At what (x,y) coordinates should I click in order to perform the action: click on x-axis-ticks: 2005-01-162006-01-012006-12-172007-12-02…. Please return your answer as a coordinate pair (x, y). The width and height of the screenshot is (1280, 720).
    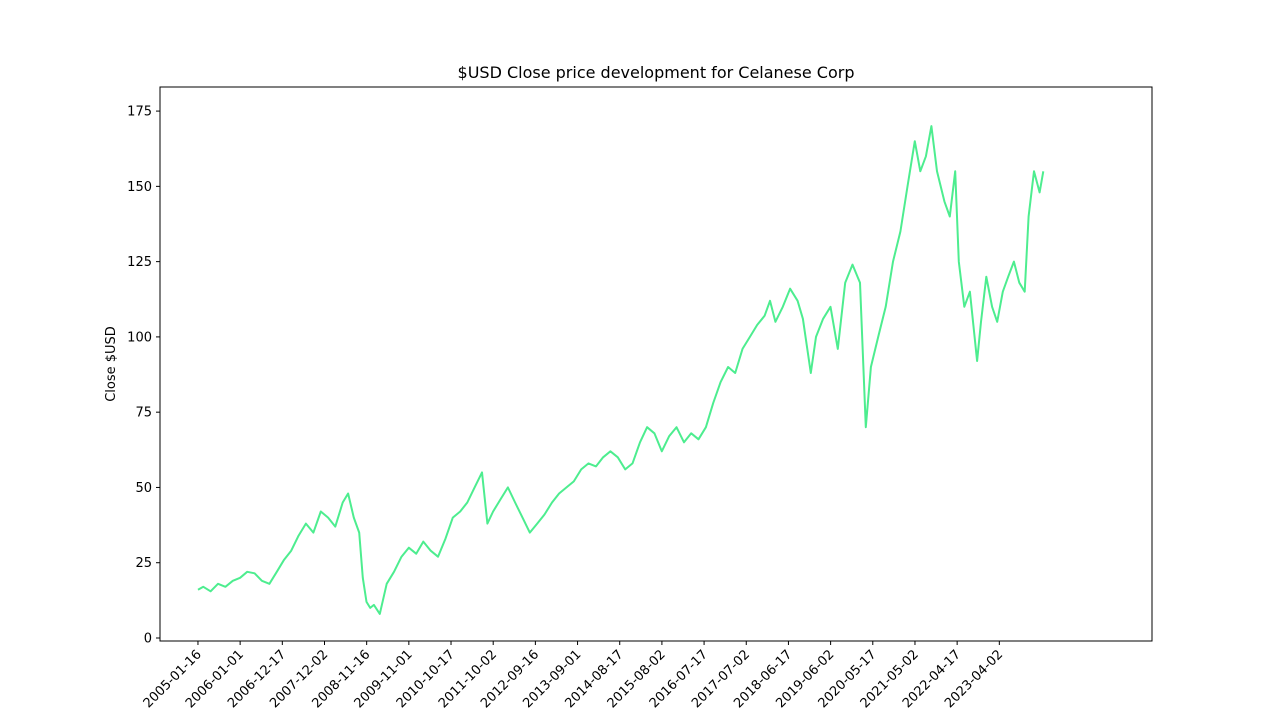
    Looking at the image, I should click on (573, 676).